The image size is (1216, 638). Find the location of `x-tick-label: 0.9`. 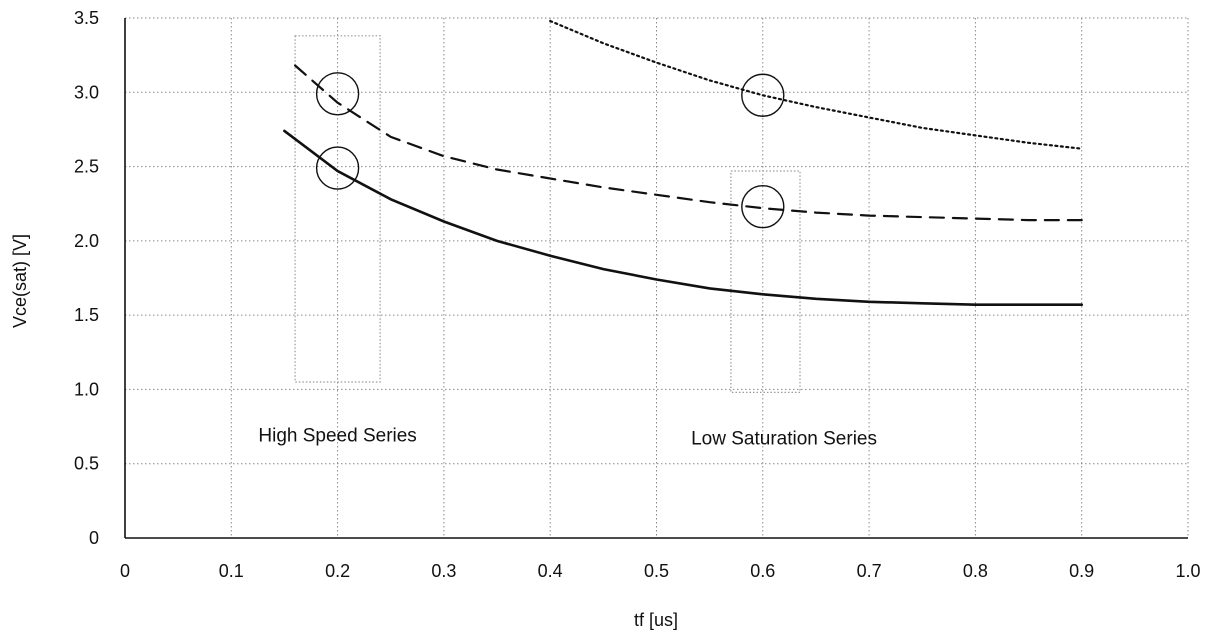

x-tick-label: 0.9 is located at coordinates (1081, 571).